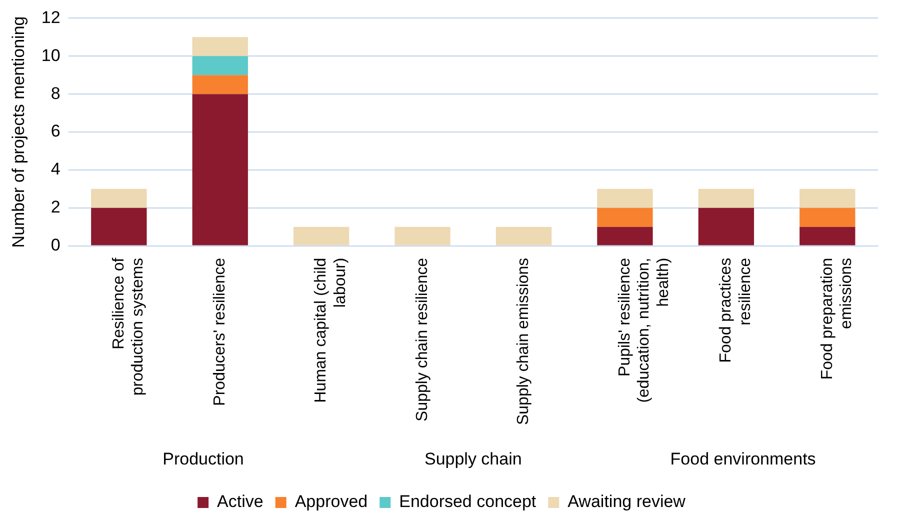  What do you see at coordinates (18, 132) in the screenshot?
I see `y-axis-title: Number of projects mentioning` at bounding box center [18, 132].